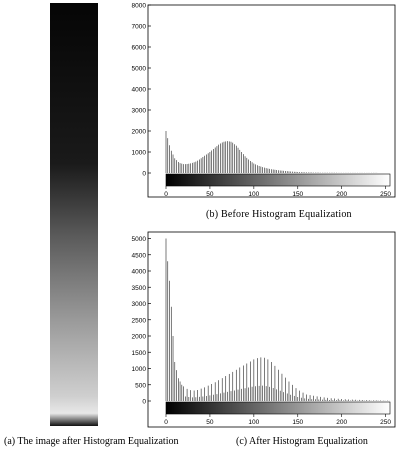  I want to click on y-tick-label: 8000, so click(139, 6).